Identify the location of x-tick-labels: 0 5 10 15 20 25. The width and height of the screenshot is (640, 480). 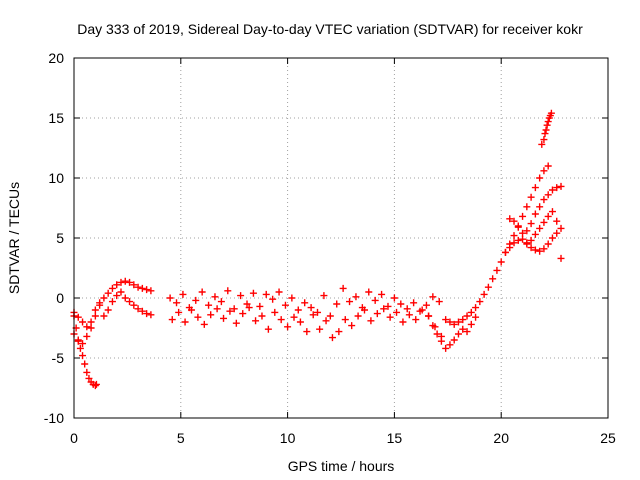
(343, 438).